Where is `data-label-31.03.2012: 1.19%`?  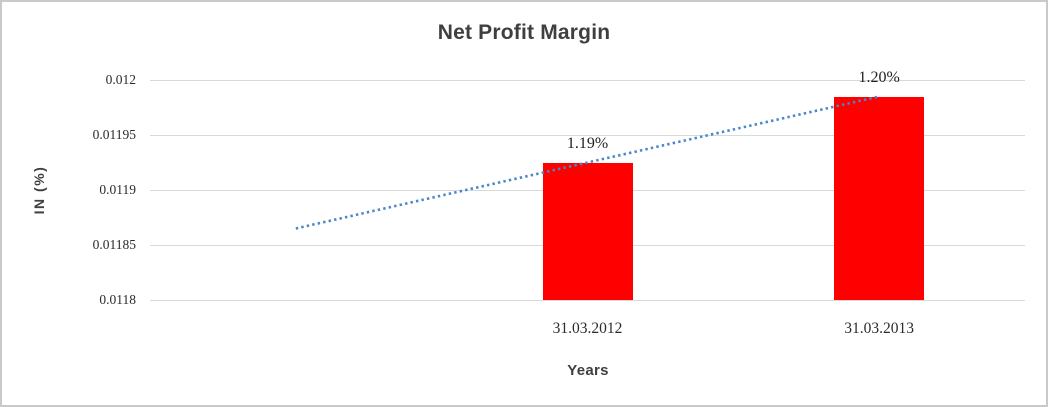 data-label-31.03.2012: 1.19% is located at coordinates (587, 143).